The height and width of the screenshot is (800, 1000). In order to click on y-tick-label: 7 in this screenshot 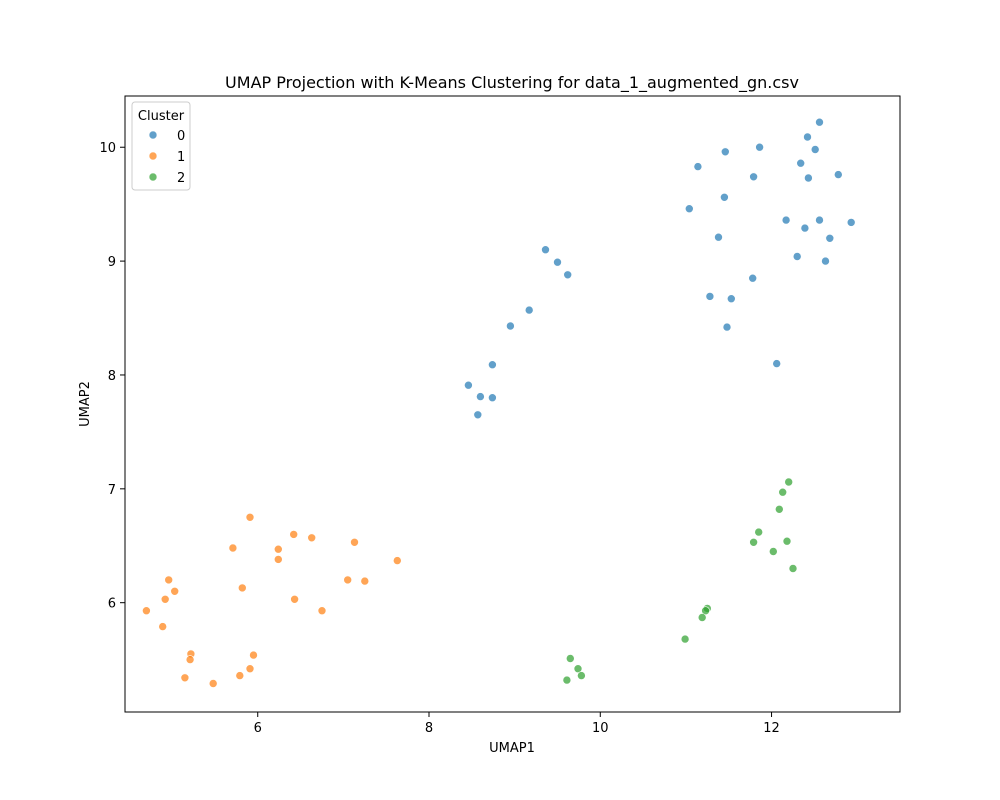, I will do `click(112, 490)`.